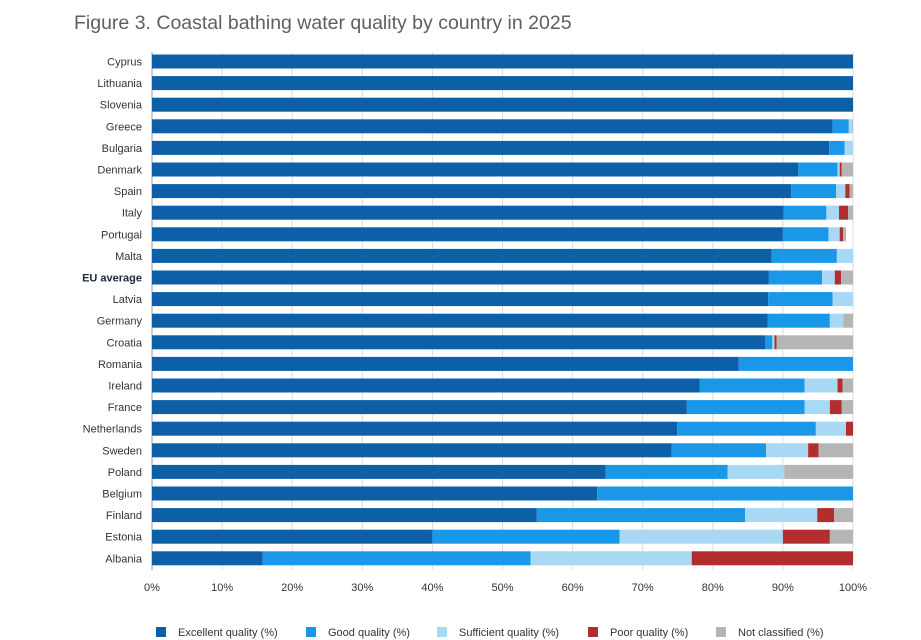 The image size is (921, 640). I want to click on category-label: Cyprus, so click(124, 63).